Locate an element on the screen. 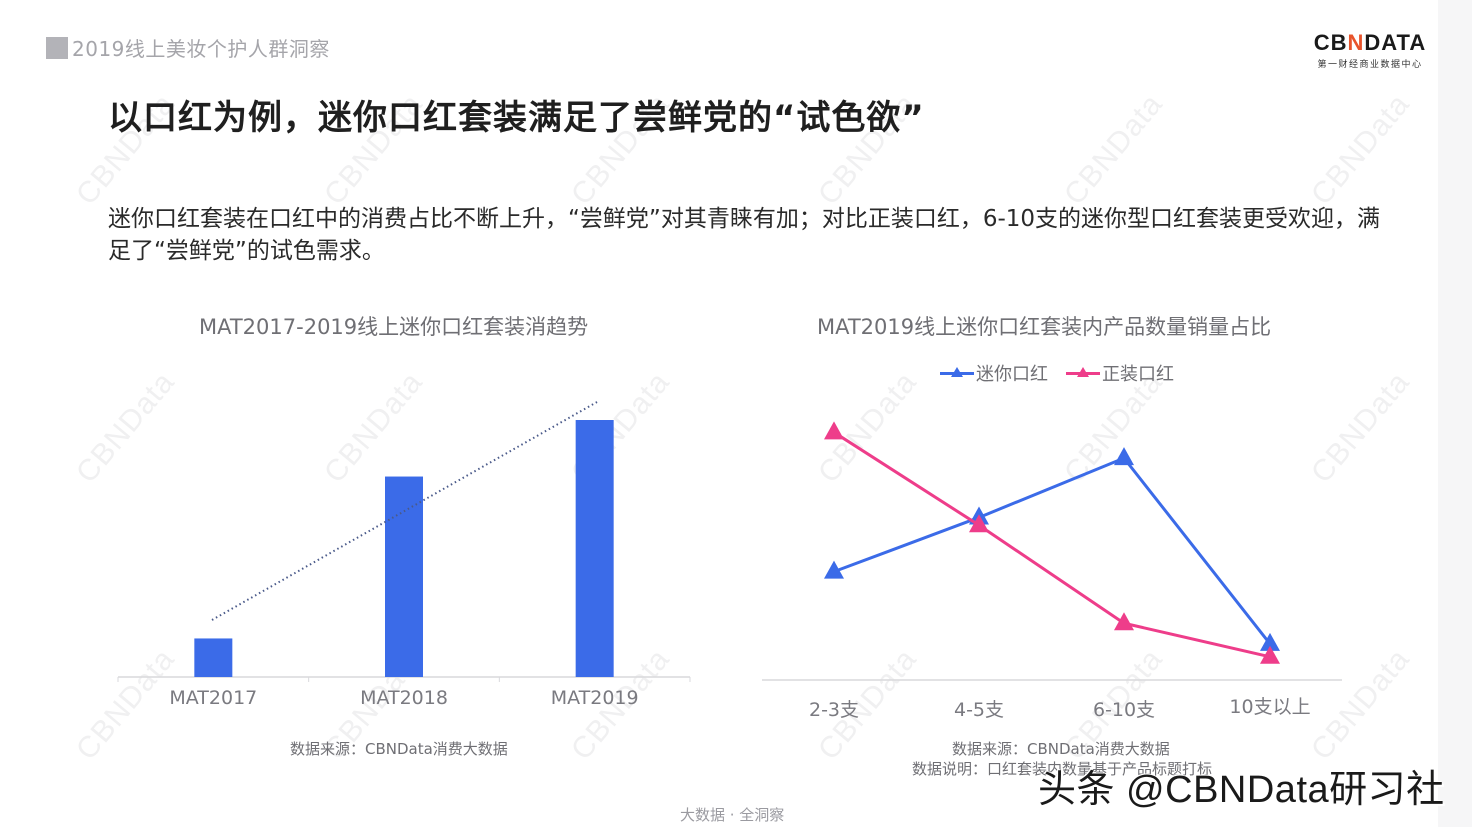 Image resolution: width=1472 pixels, height=827 pixels. x-axis-label: MAT2017 is located at coordinates (213, 698).